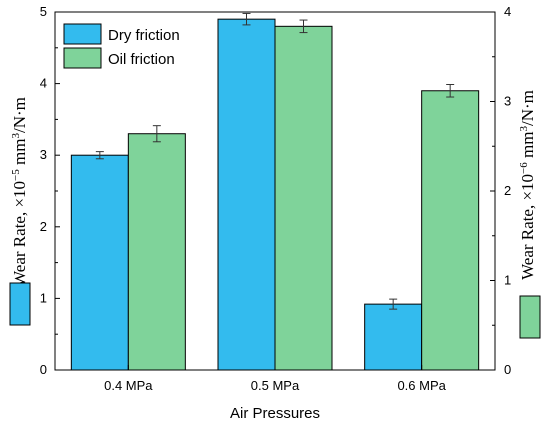 Image resolution: width=550 pixels, height=428 pixels. What do you see at coordinates (43, 297) in the screenshot?
I see `y-tick-label-left-1: 1` at bounding box center [43, 297].